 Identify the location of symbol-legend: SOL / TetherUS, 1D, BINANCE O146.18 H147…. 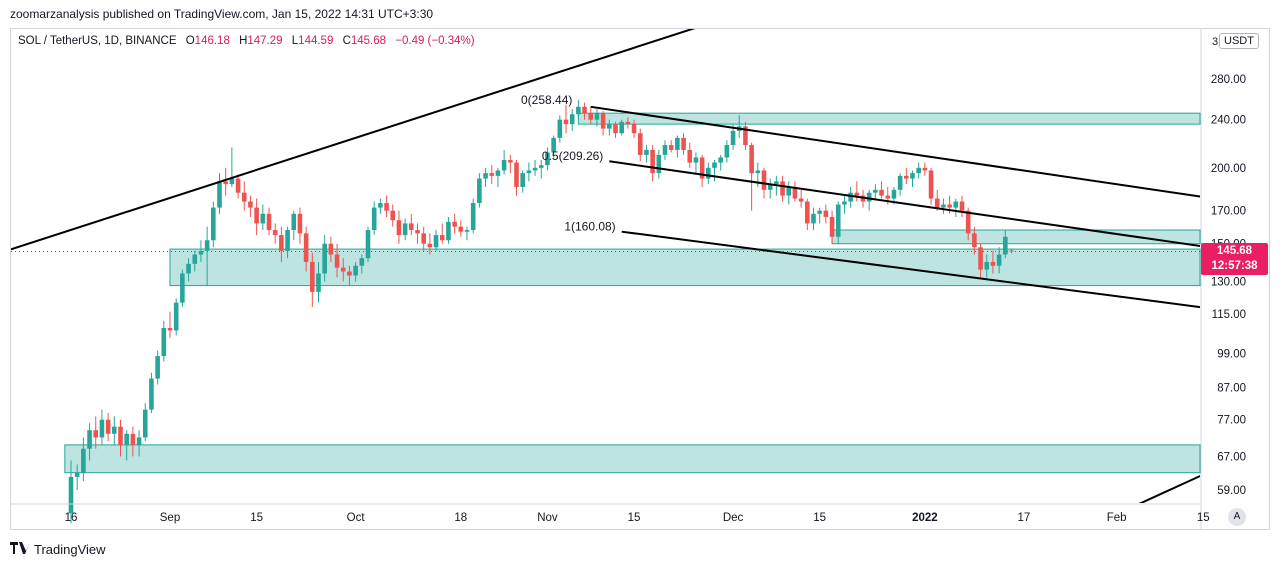
(246, 41).